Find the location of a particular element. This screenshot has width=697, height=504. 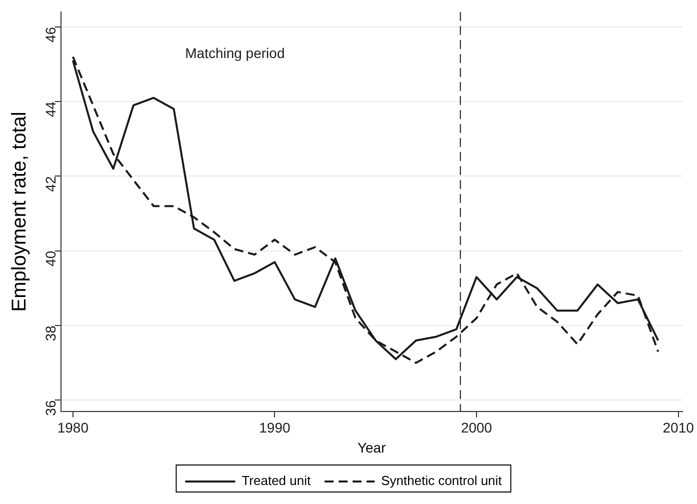

y-tick-label: 44 is located at coordinates (50, 109).